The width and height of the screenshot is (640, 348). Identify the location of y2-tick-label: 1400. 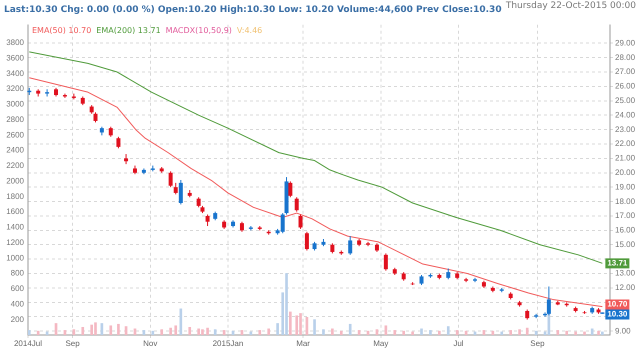
(15, 227).